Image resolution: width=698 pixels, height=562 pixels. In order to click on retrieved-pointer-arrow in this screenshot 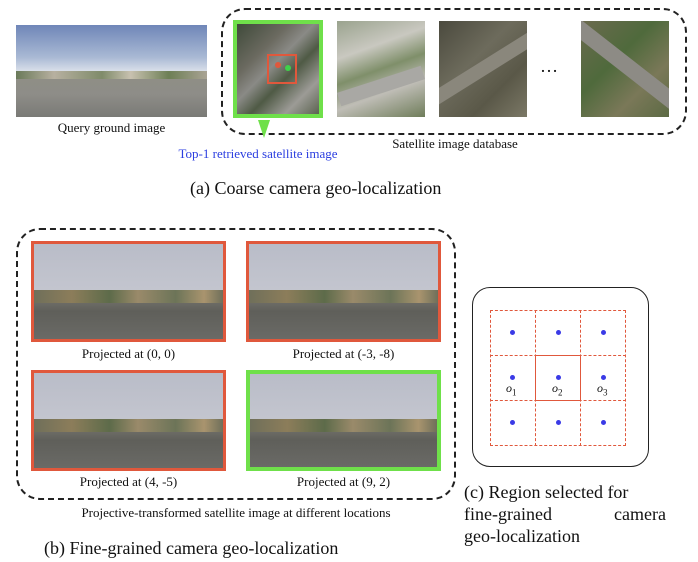, I will do `click(264, 129)`.